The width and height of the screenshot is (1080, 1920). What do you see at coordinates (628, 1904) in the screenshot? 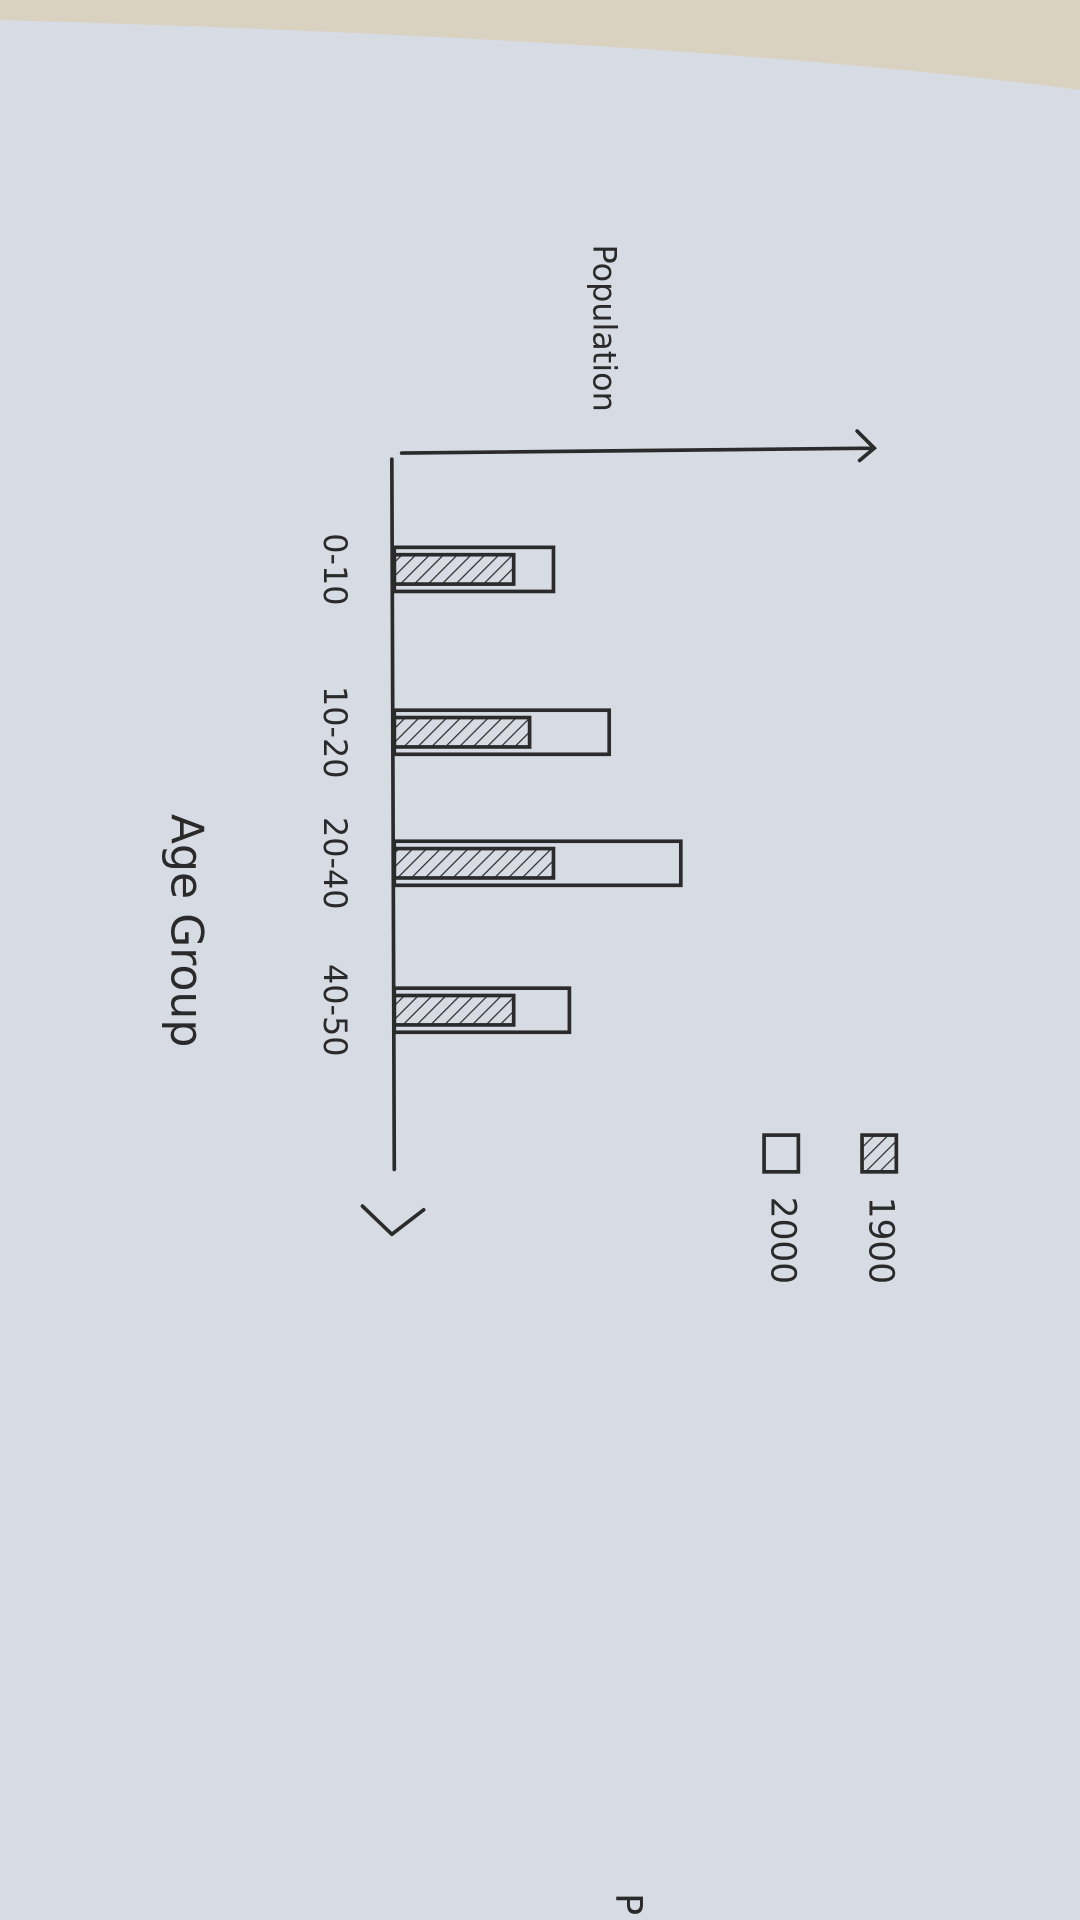
I see `edge-text: P` at bounding box center [628, 1904].